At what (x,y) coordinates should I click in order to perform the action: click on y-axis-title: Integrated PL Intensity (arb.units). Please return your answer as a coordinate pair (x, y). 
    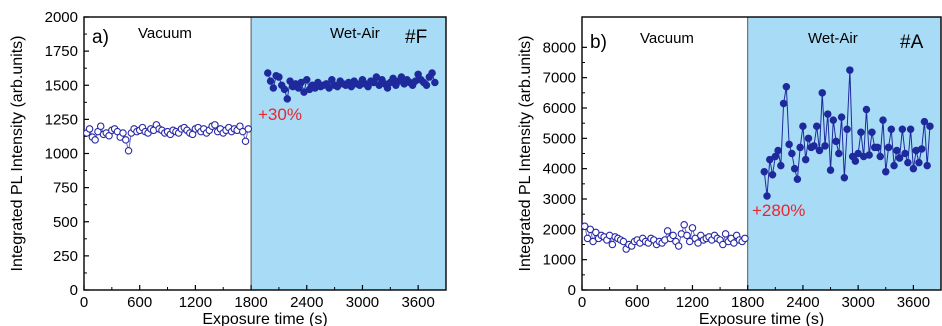
    Looking at the image, I should click on (525, 154).